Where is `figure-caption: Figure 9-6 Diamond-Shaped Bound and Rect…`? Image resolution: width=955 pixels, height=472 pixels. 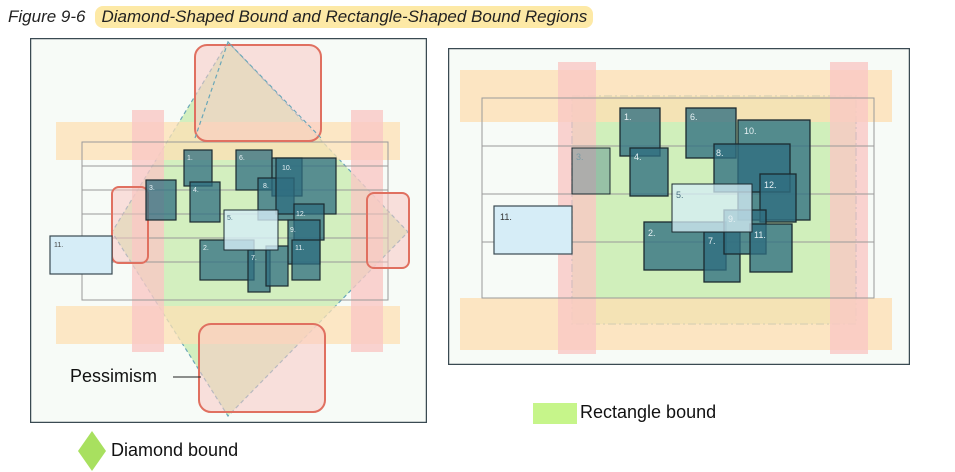 figure-caption: Figure 9-6 Diamond-Shaped Bound and Rect… is located at coordinates (301, 17).